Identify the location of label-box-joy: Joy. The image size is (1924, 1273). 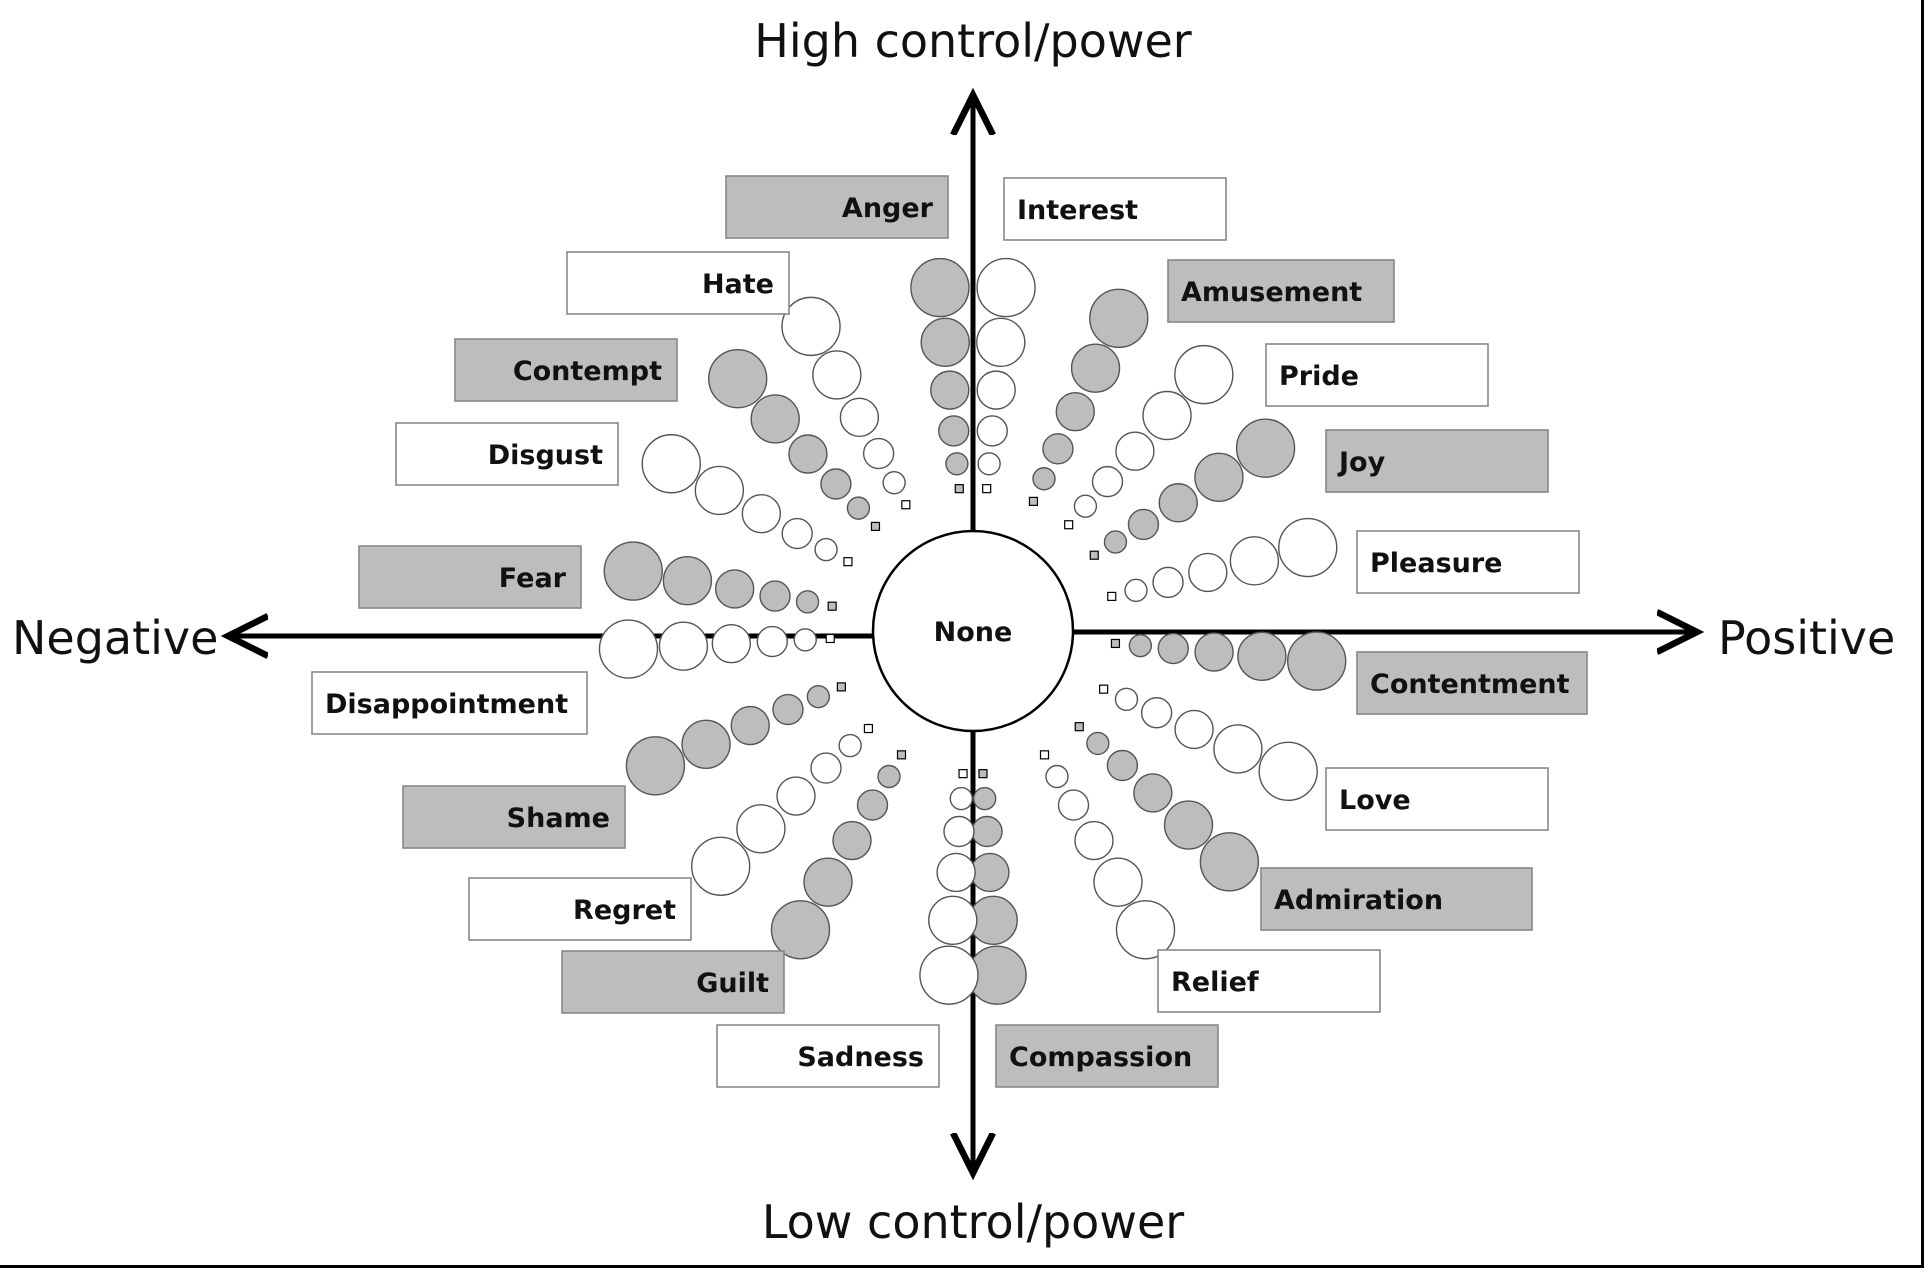
(1437, 461).